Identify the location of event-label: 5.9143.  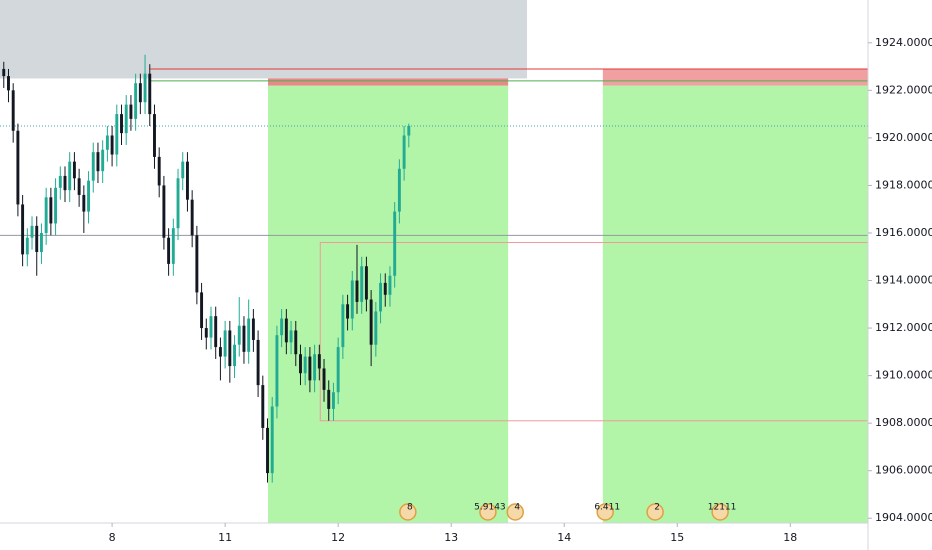
(490, 508).